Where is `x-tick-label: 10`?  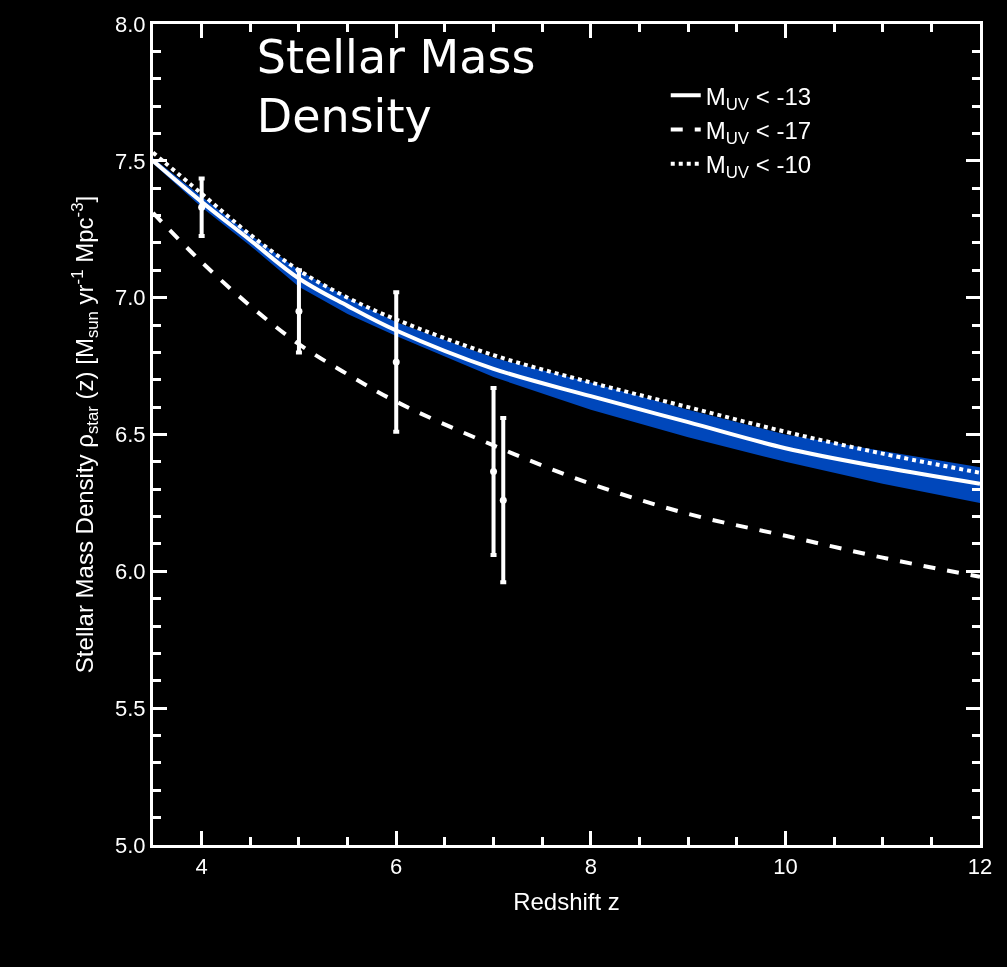 x-tick-label: 10 is located at coordinates (785, 867).